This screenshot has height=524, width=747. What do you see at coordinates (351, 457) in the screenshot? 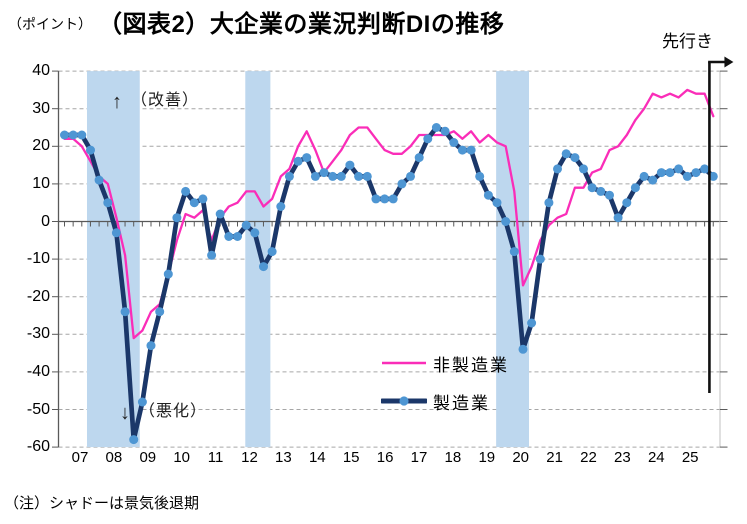
I see `x-axis-tick-label: 15` at bounding box center [351, 457].